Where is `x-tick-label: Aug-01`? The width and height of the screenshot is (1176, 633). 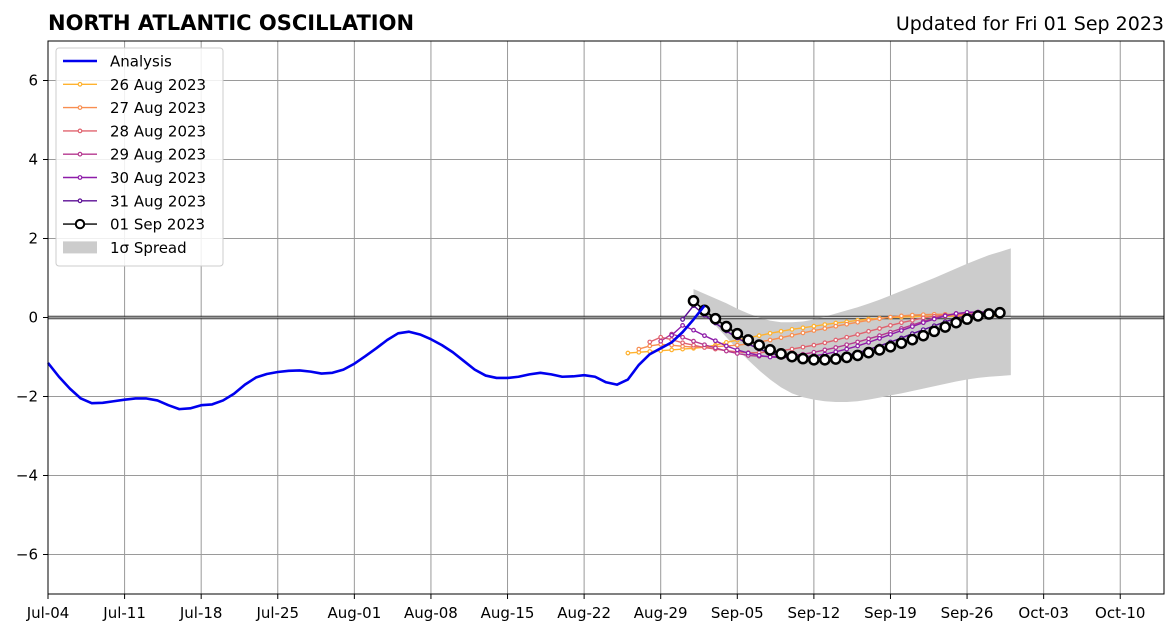 x-tick-label: Aug-01 is located at coordinates (354, 613).